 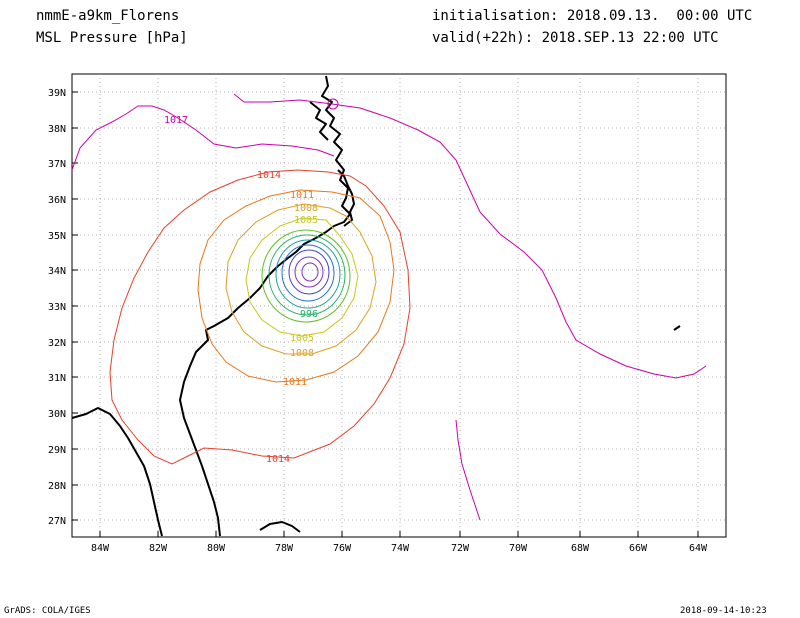 What do you see at coordinates (57, 236) in the screenshot?
I see `lat-label: 35N` at bounding box center [57, 236].